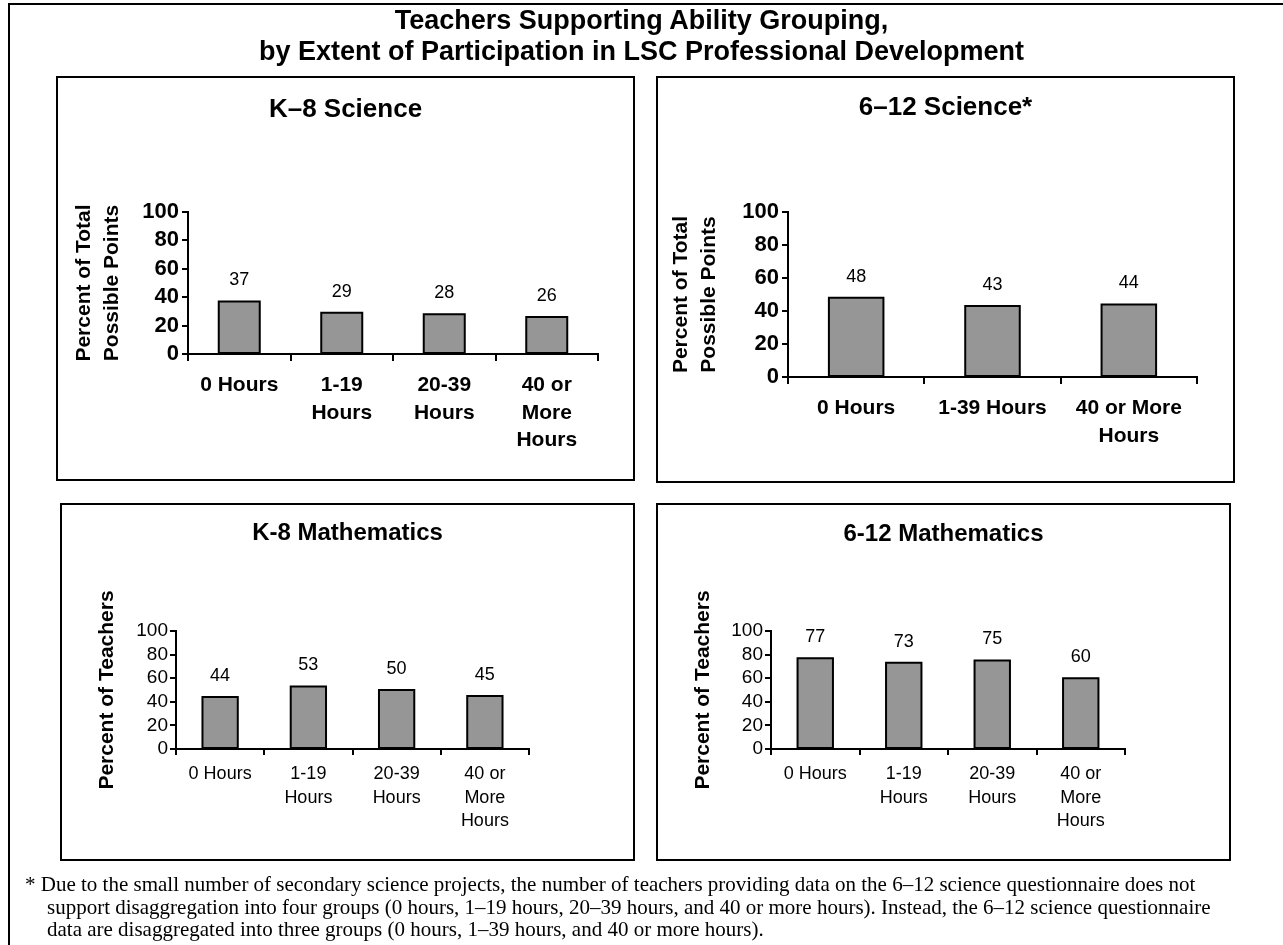 The width and height of the screenshot is (1283, 945). Describe the element at coordinates (992, 407) in the screenshot. I see `x-tick-label: 1-39 Hours` at that location.